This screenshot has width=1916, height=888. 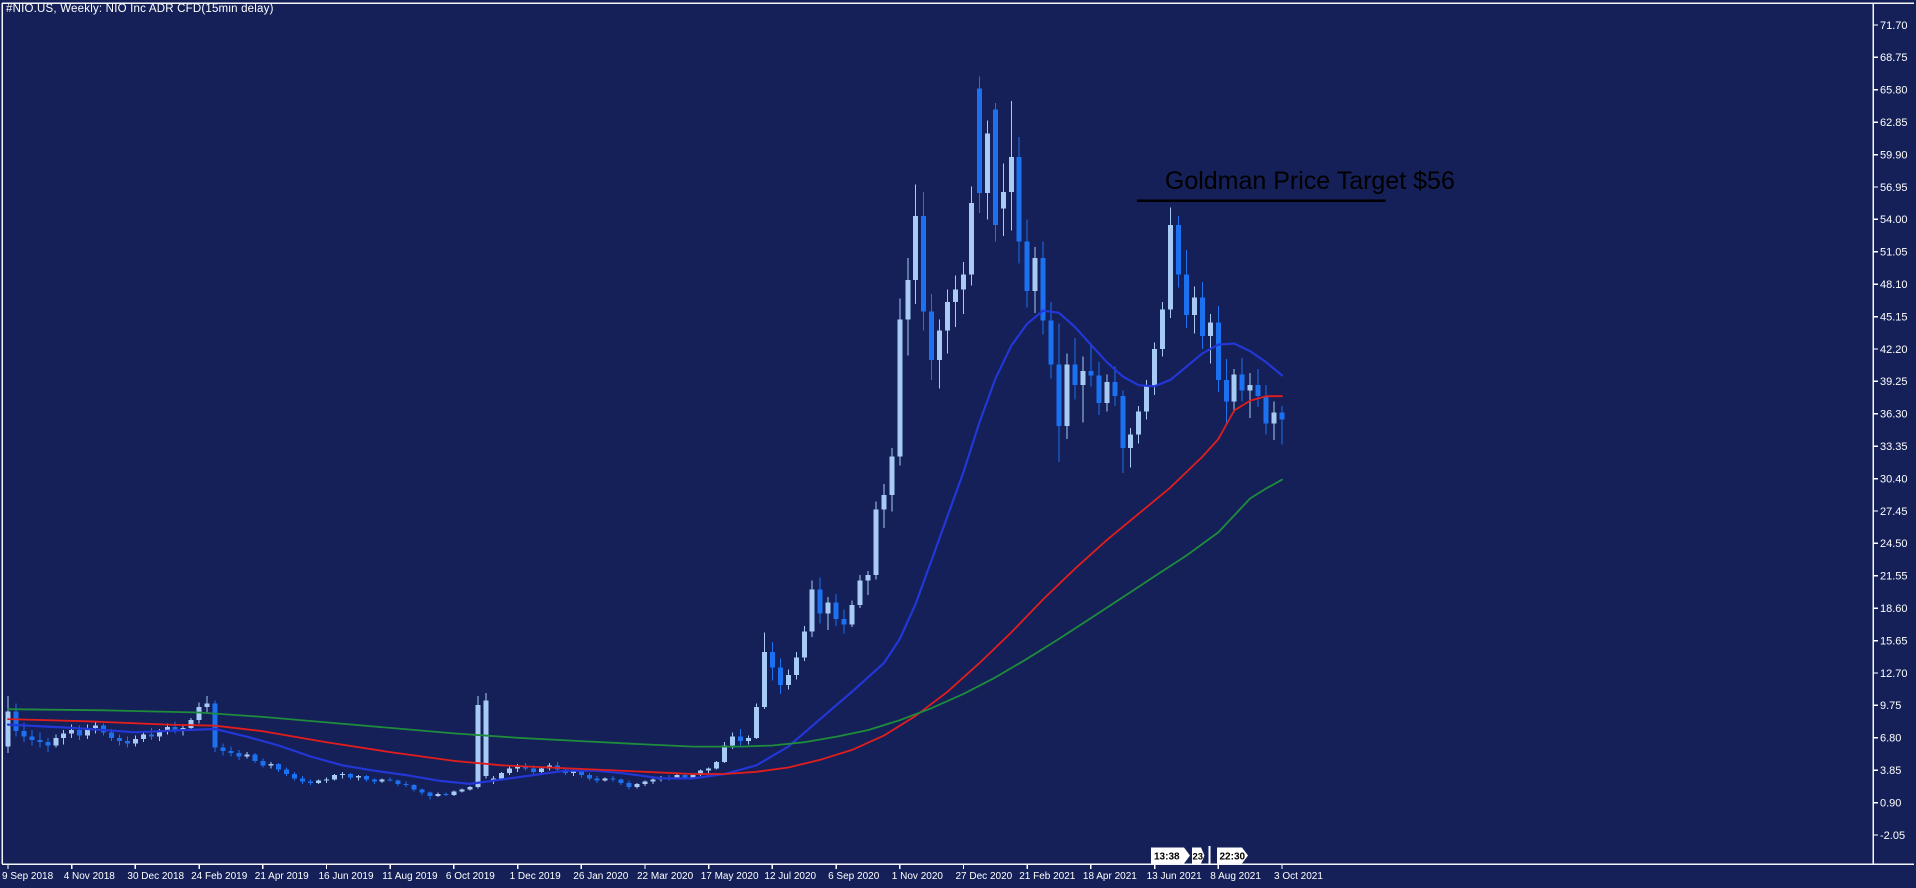 I want to click on price-axis-label: 24.50, so click(x=1894, y=544).